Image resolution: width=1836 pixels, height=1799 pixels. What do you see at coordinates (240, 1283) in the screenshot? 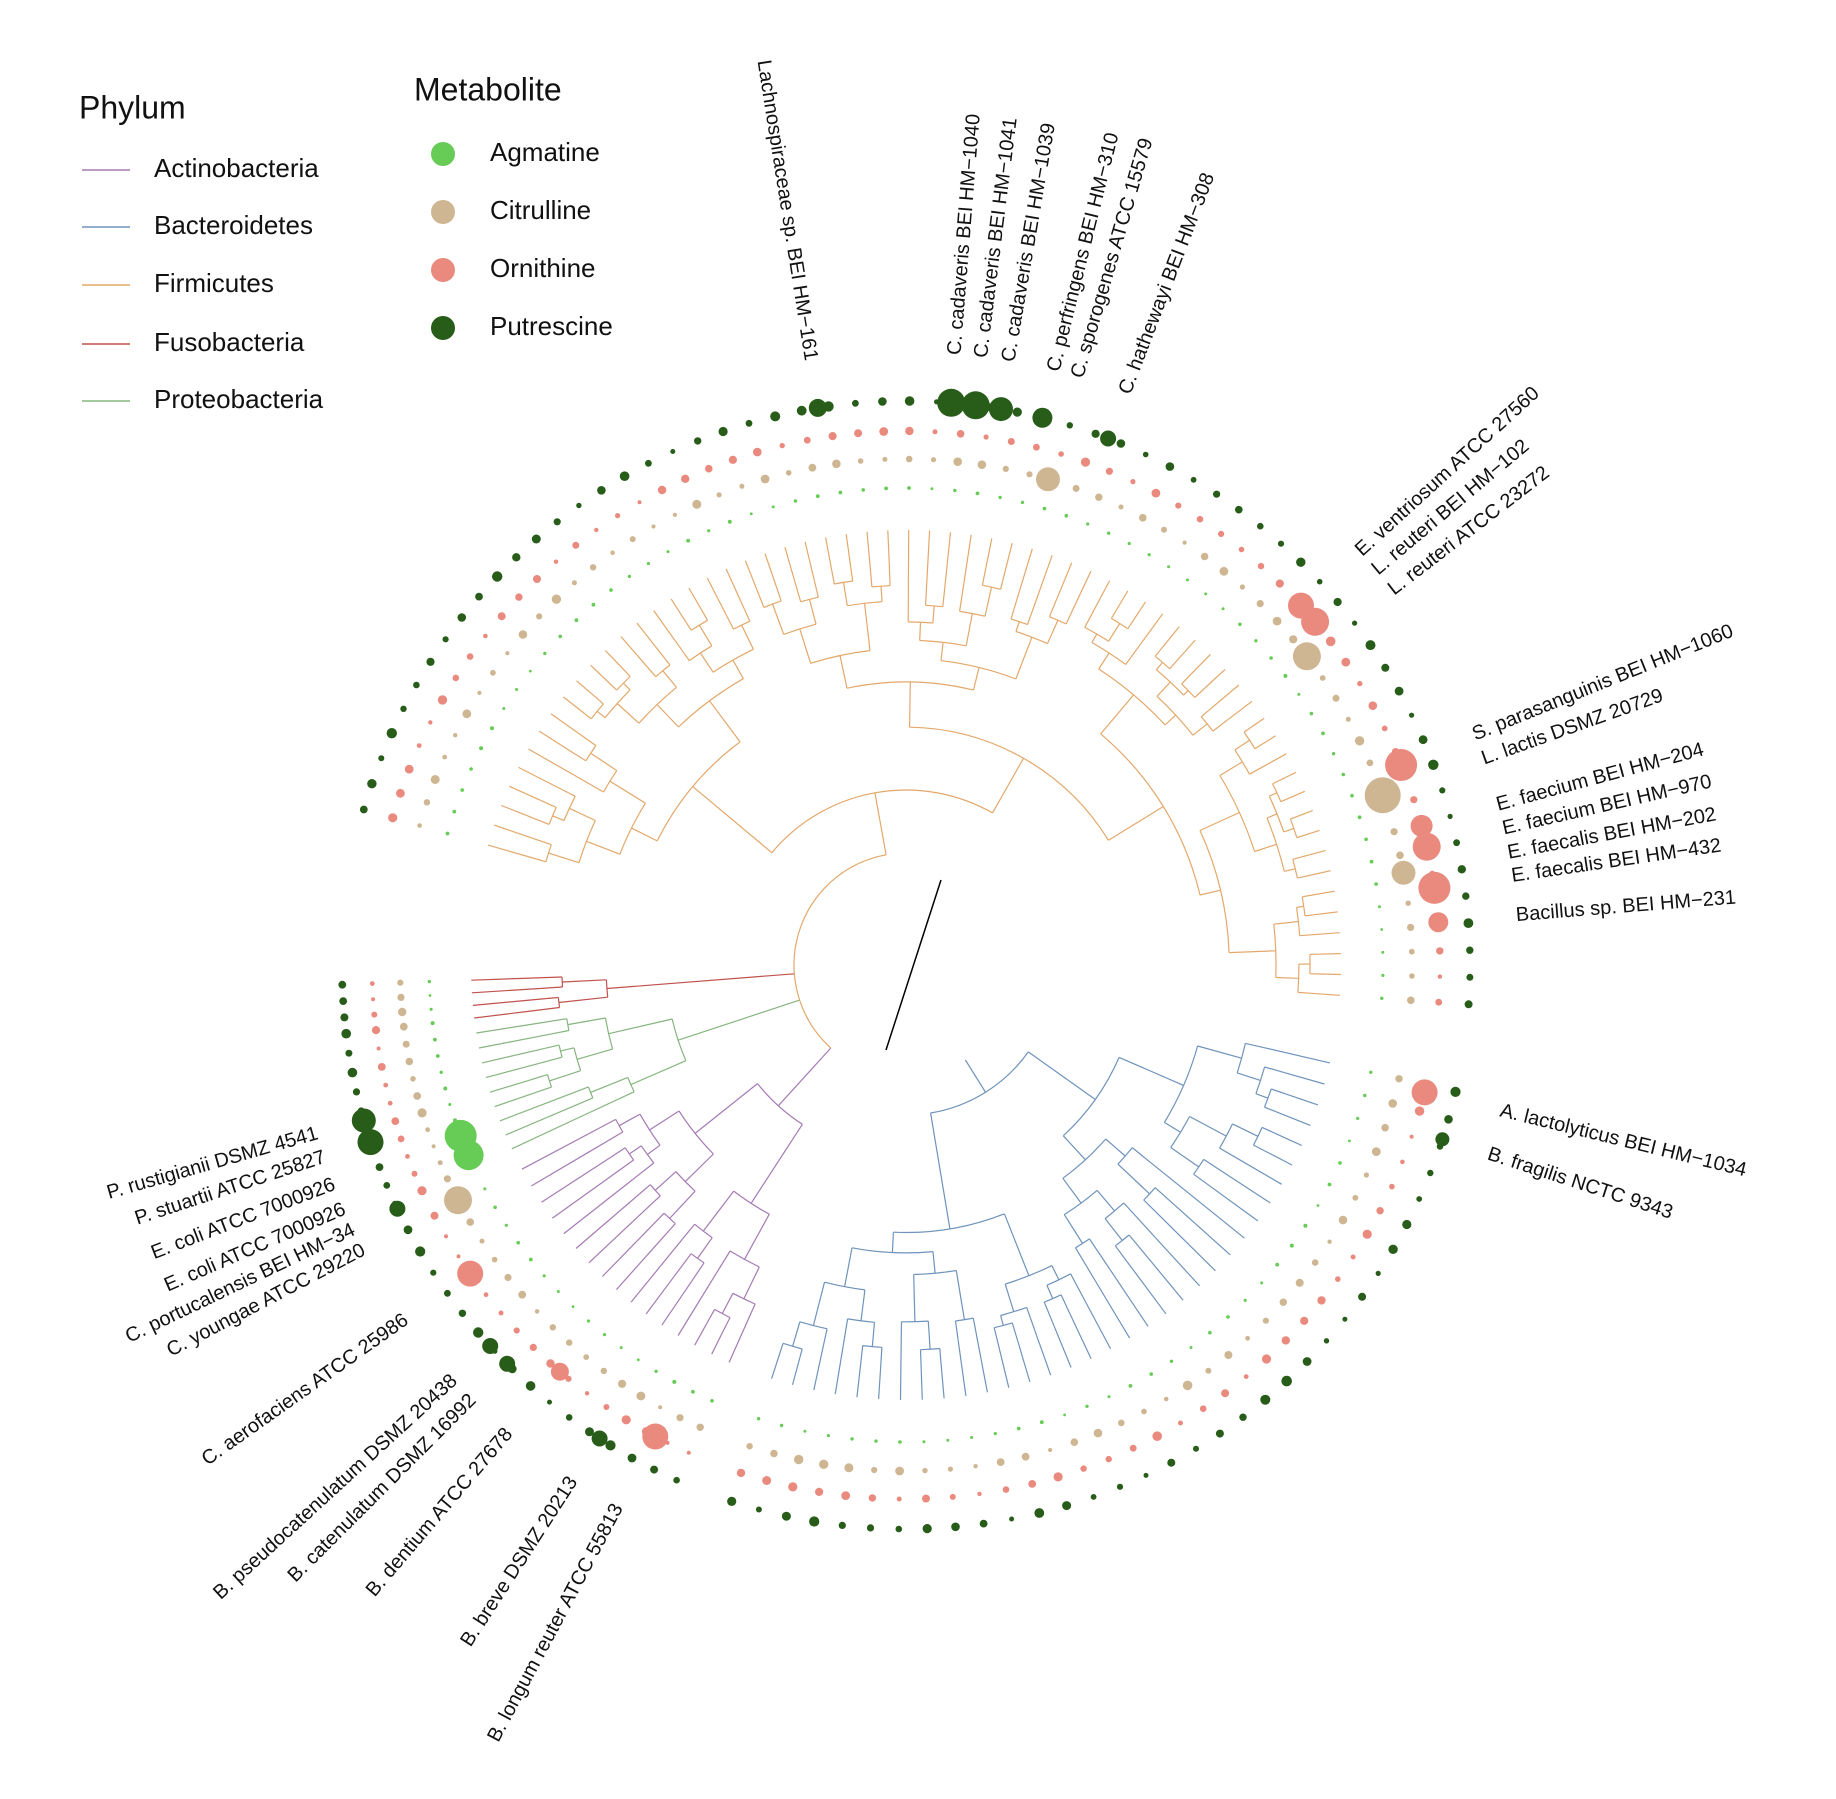
I see `leaf-label: C. portucalensis BEI HM−34` at bounding box center [240, 1283].